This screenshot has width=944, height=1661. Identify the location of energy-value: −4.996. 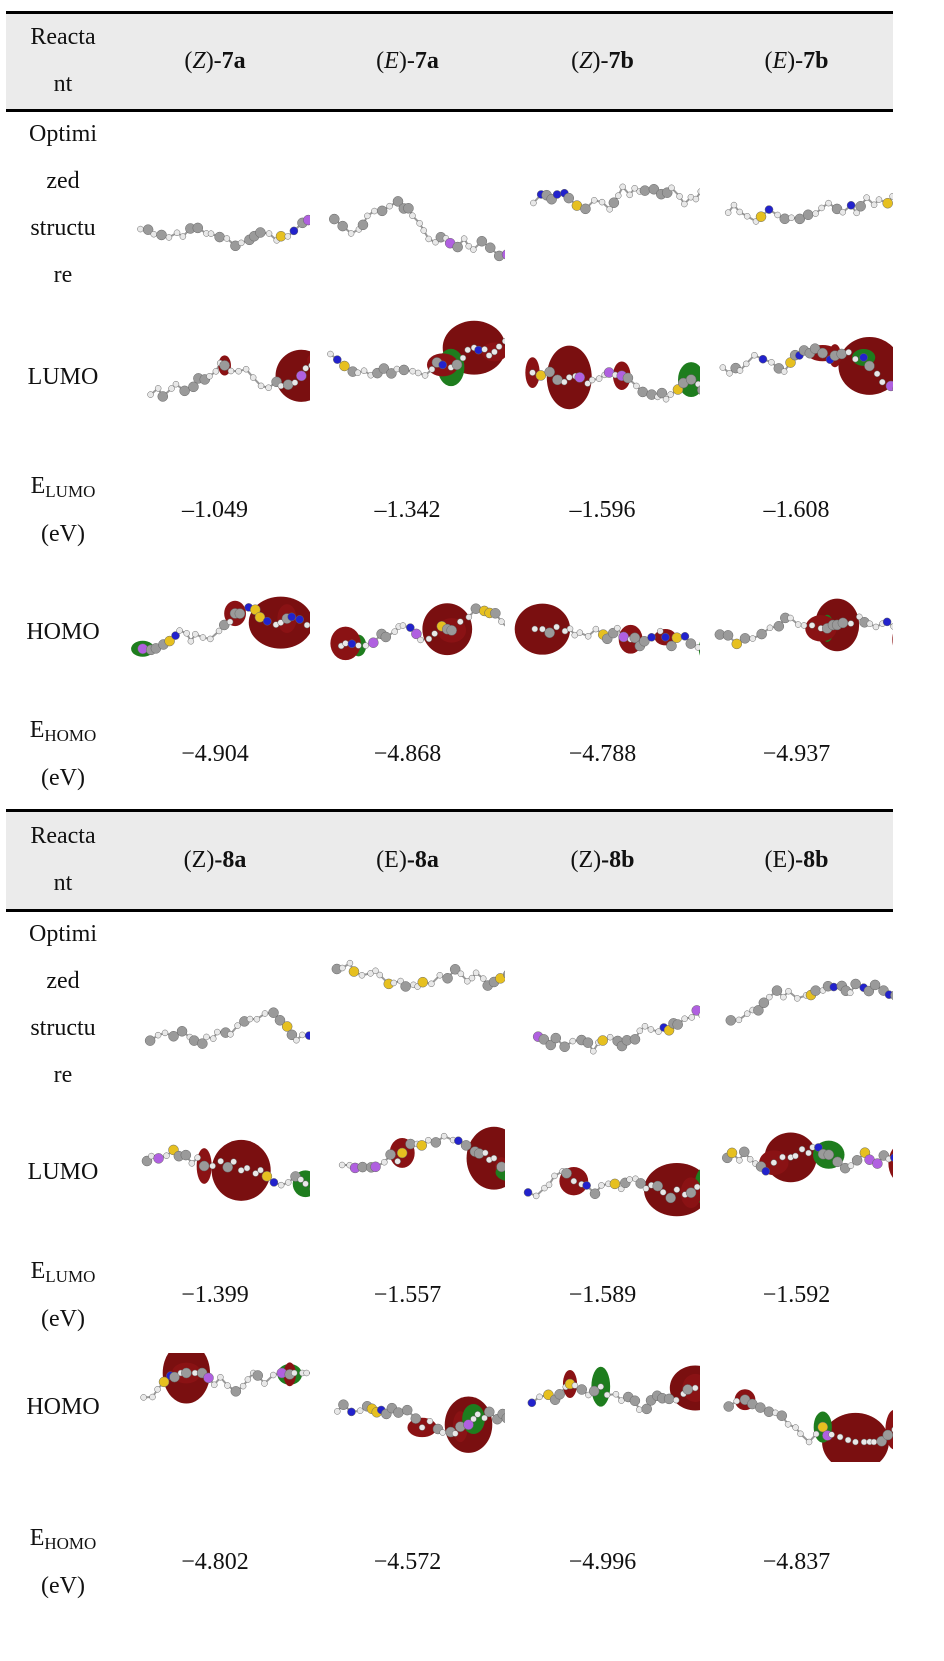
(602, 1562).